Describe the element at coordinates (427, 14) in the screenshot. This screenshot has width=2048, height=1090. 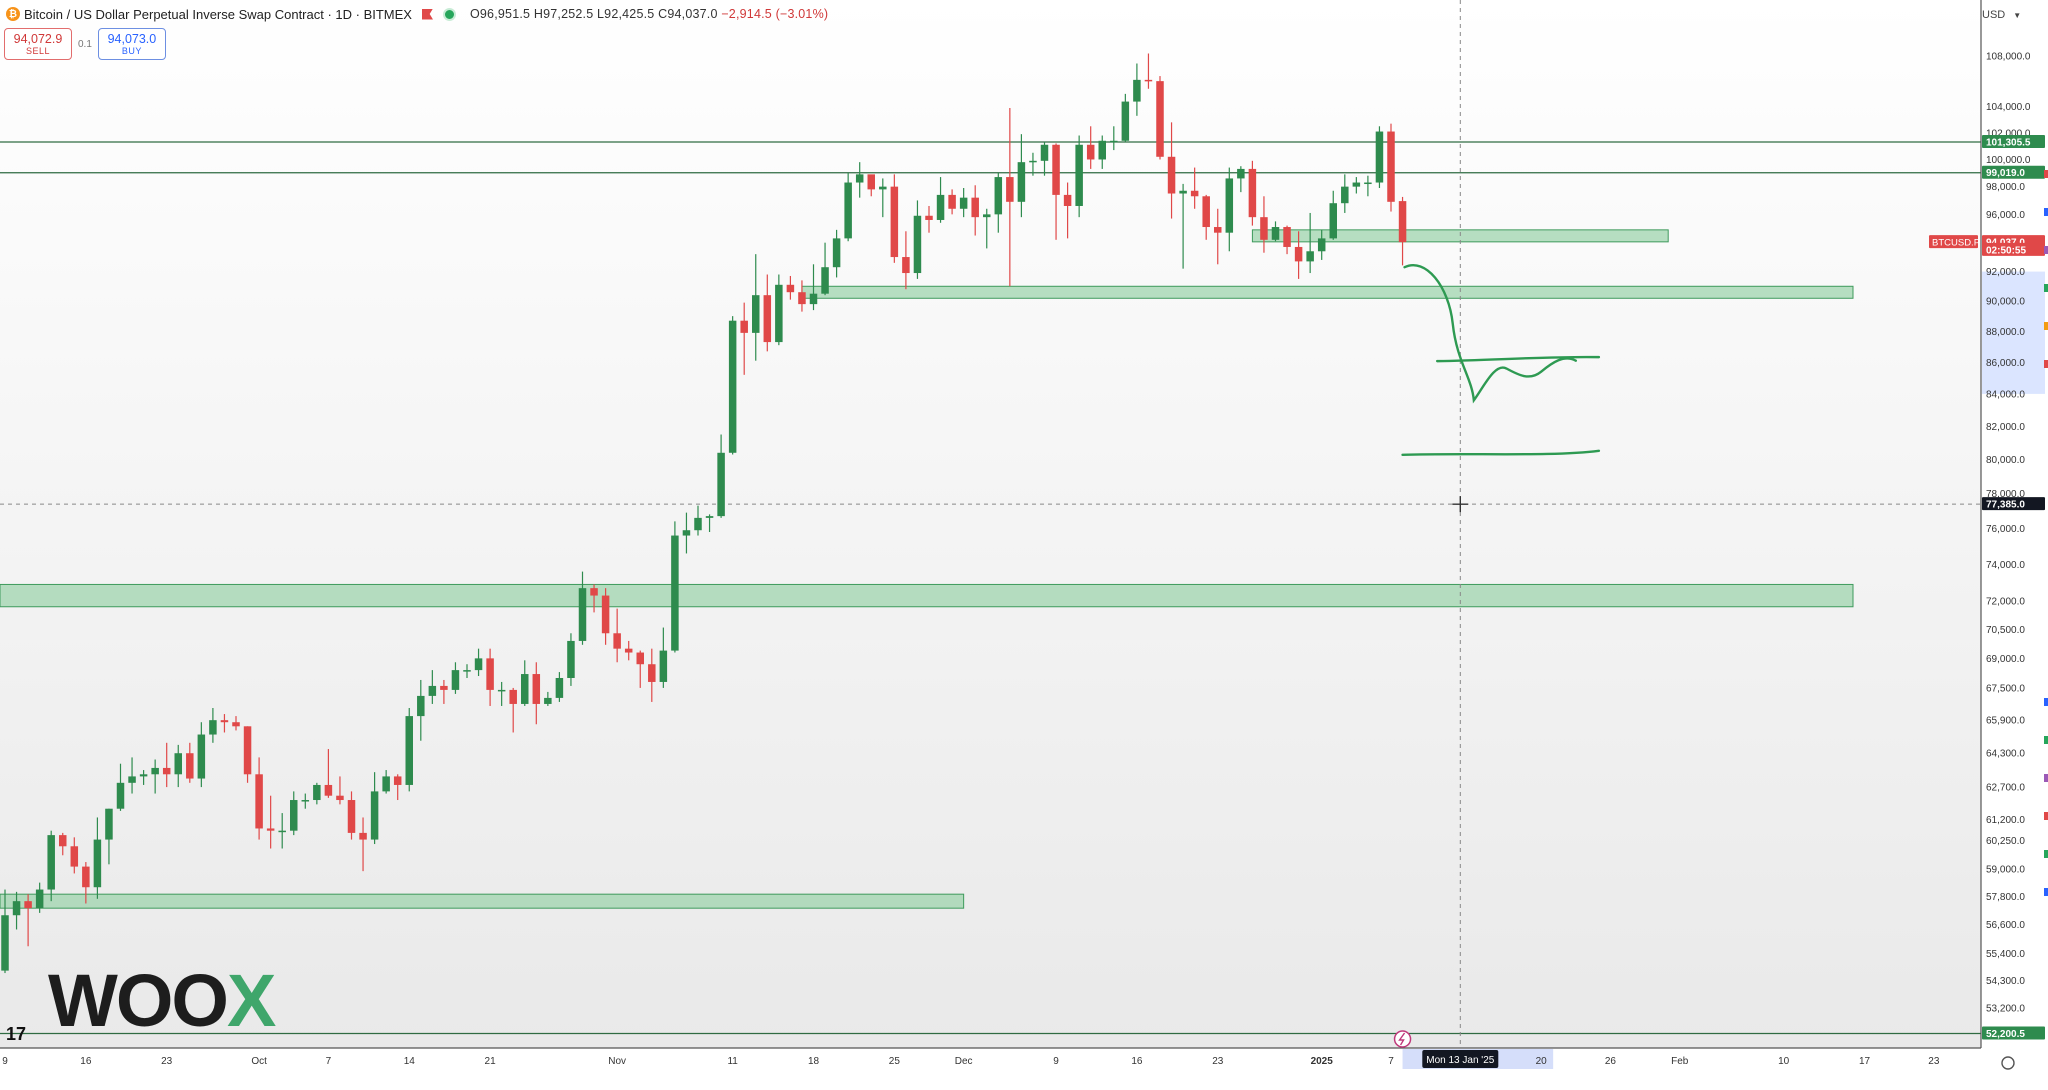
I see `flag-icon` at that location.